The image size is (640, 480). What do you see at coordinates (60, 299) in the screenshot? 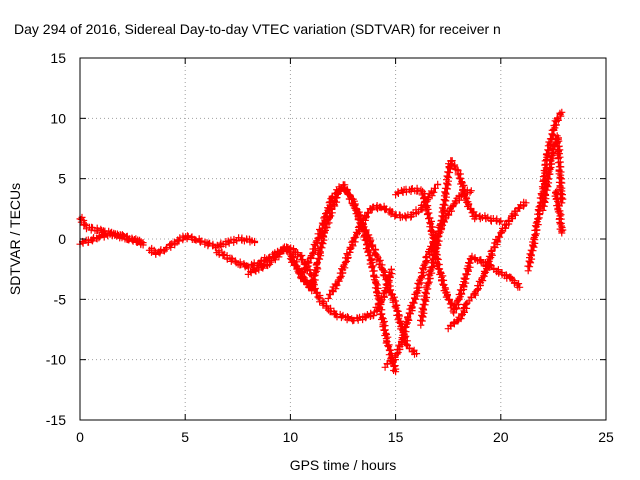
I see `y-tick-label: -5` at bounding box center [60, 299].